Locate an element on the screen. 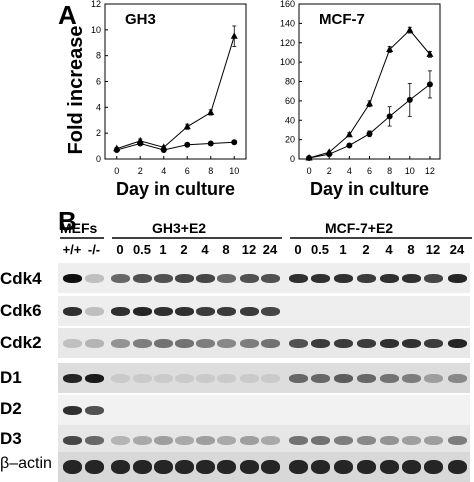 The image size is (474, 482). group-label-gh3: GH3+E2 is located at coordinates (179, 228).